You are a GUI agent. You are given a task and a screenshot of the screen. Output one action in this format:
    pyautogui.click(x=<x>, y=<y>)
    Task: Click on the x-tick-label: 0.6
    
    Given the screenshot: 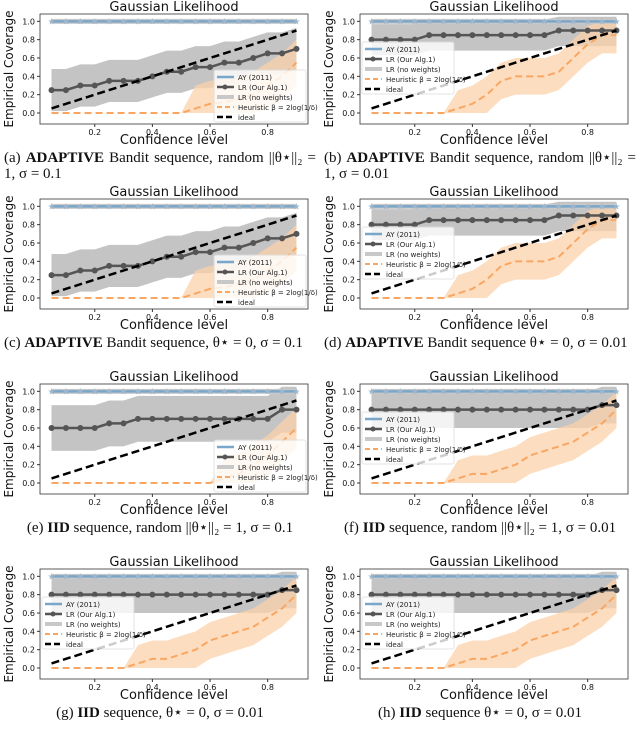 What is the action you would take?
    pyautogui.click(x=530, y=132)
    